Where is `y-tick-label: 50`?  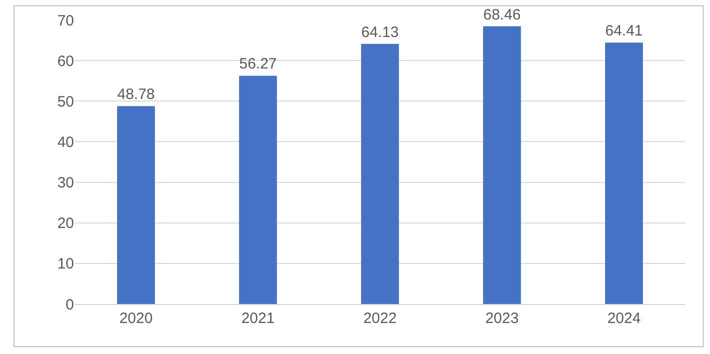
y-tick-label: 50 is located at coordinates (65, 101).